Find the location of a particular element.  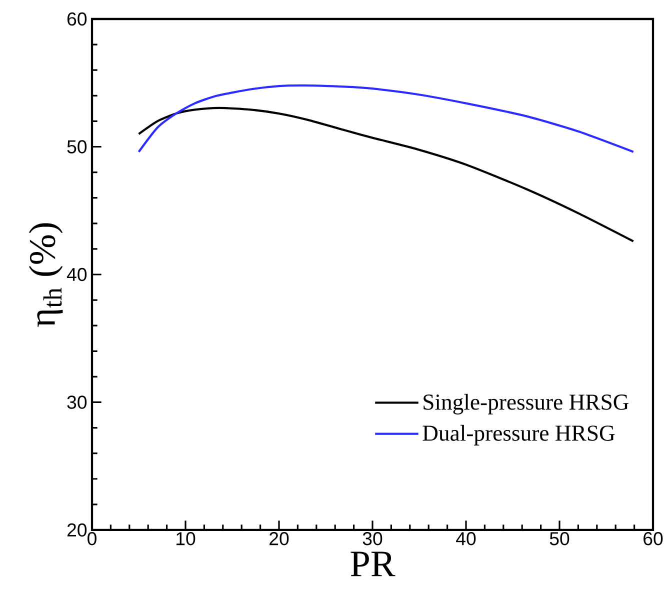

y-tick-label: 20 is located at coordinates (77, 530).